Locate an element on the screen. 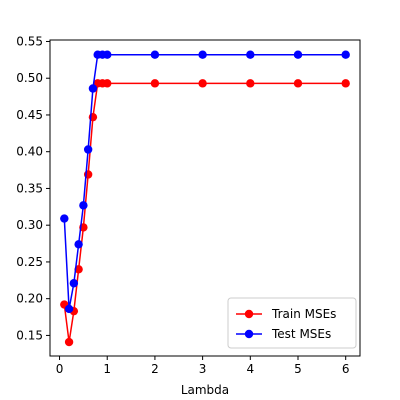 The height and width of the screenshot is (400, 400). x-axis-ticks: 0 1 2 3 4 5 6 is located at coordinates (203, 366).